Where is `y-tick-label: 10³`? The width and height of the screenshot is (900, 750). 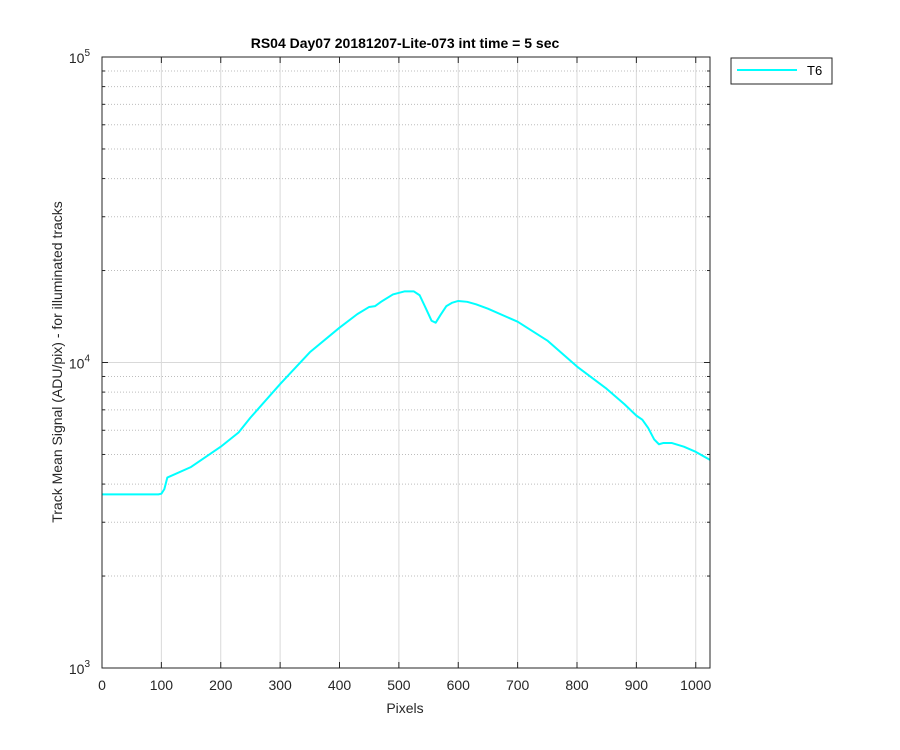
y-tick-label: 10³ is located at coordinates (80, 668).